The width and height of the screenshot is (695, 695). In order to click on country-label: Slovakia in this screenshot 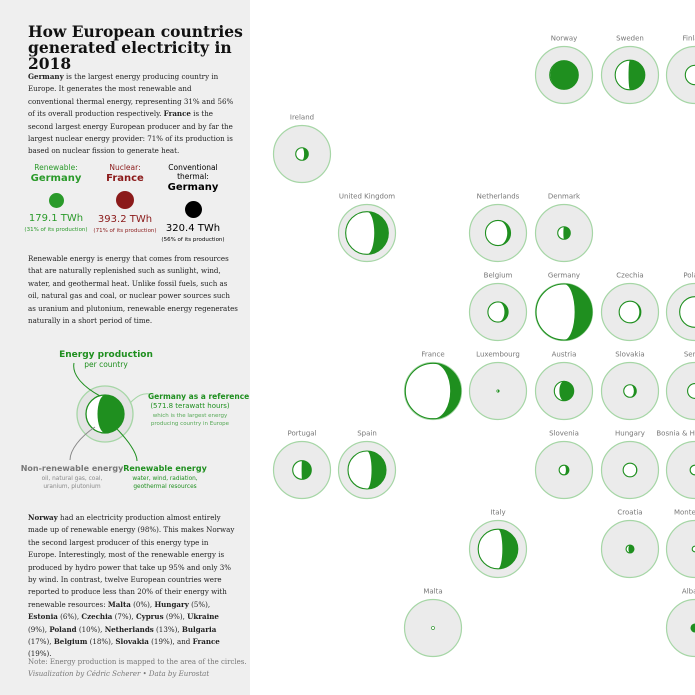, I will do `click(629, 355)`.